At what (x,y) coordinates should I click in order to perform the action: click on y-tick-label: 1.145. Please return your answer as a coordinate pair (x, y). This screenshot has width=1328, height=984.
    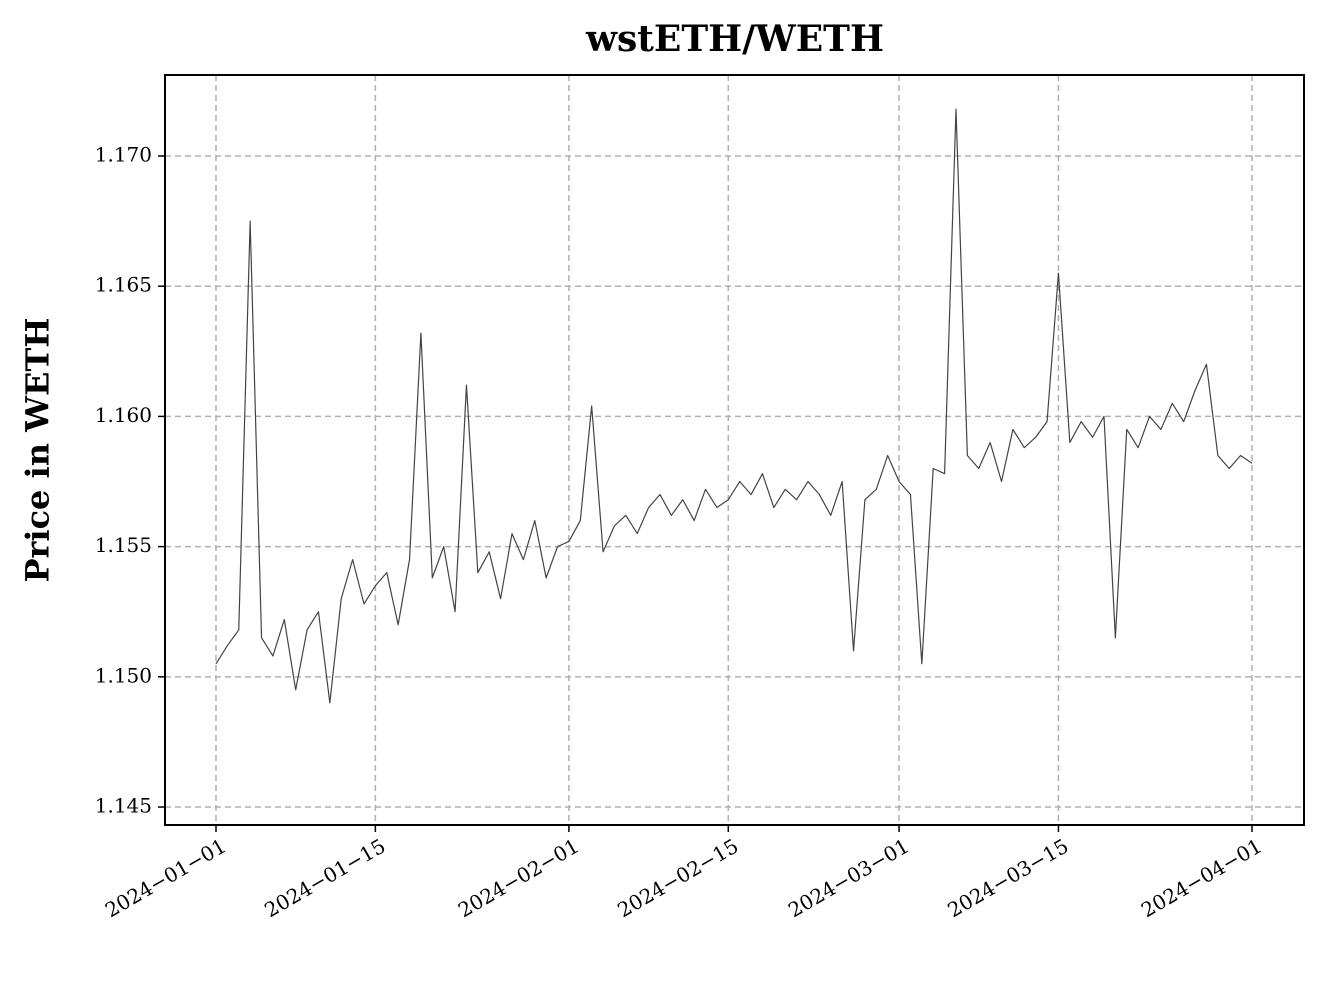
    Looking at the image, I should click on (123, 806).